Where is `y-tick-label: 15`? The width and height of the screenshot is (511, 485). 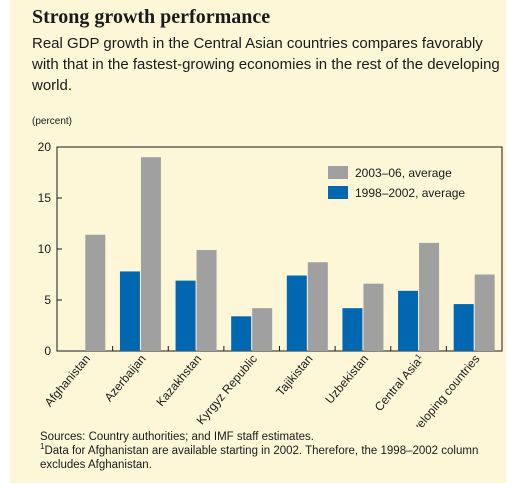
y-tick-label: 15 is located at coordinates (45, 198).